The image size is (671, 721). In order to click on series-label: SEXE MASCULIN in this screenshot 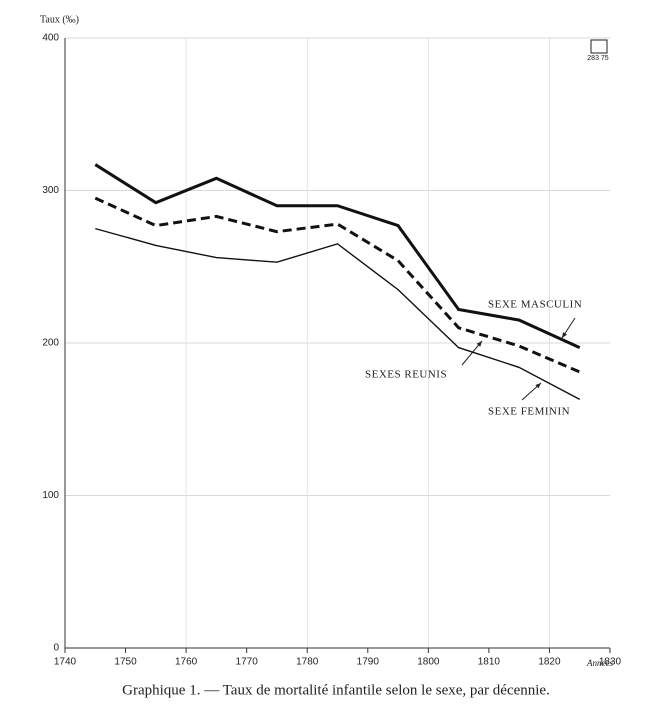, I will do `click(535, 305)`.